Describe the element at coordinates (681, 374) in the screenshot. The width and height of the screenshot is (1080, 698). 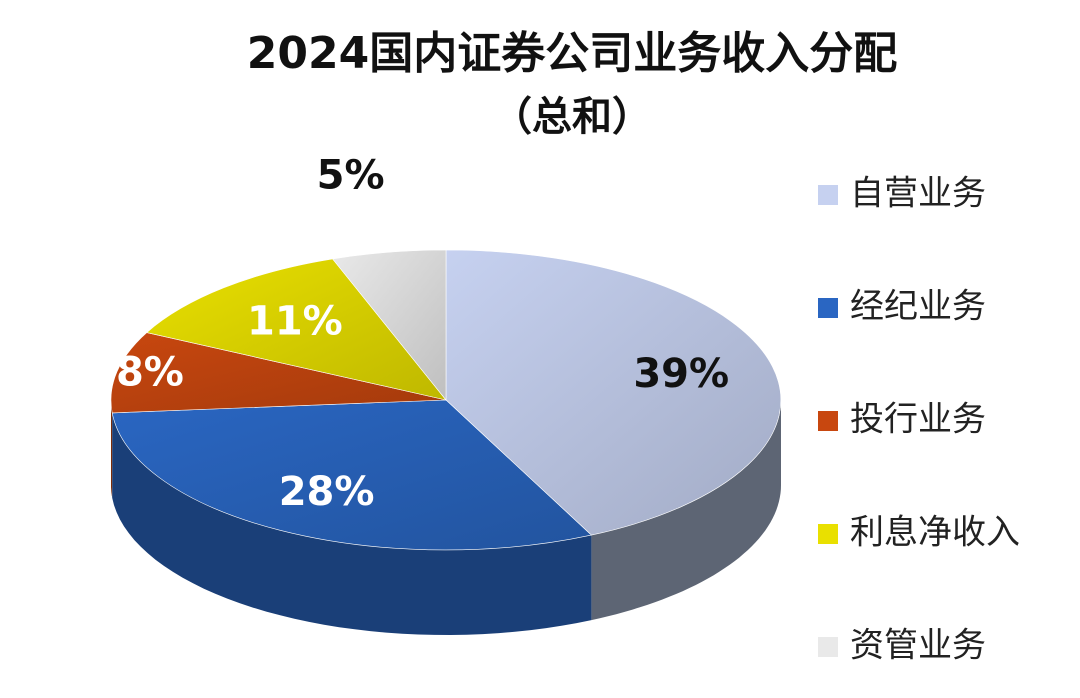
I see `data-label-0: 39%` at that location.